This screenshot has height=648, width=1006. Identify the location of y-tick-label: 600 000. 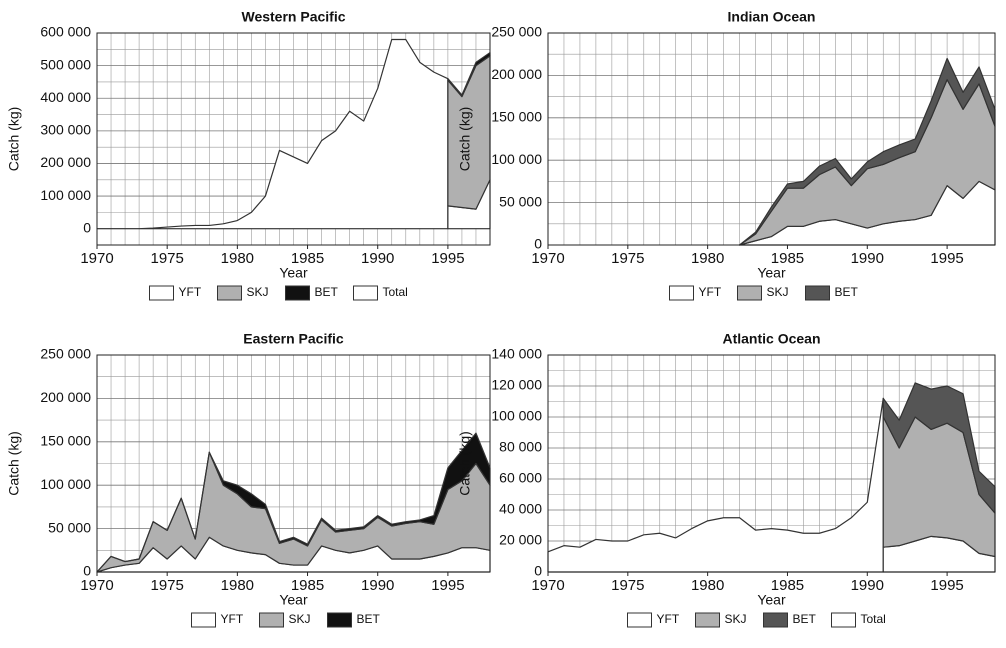
(65, 32).